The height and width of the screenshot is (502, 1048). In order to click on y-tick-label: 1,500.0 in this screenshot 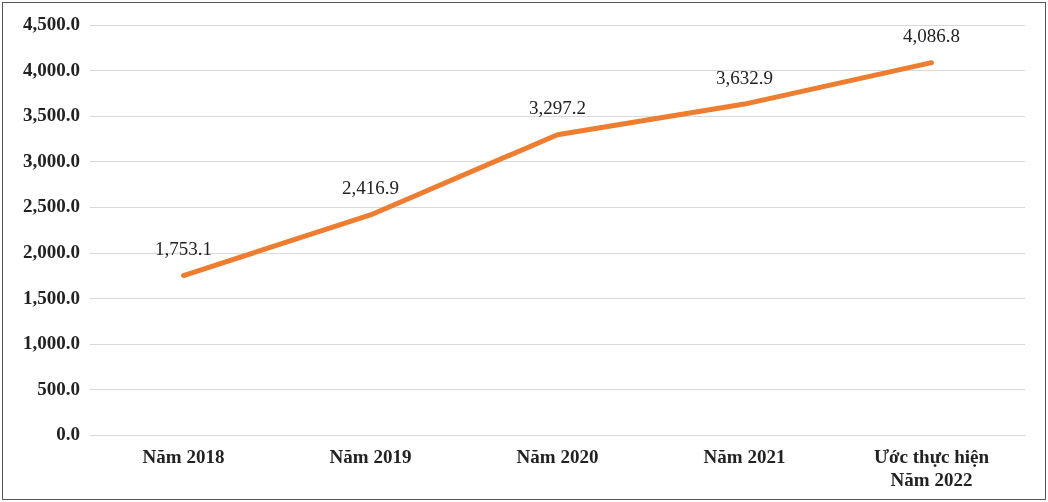, I will do `click(51, 297)`.